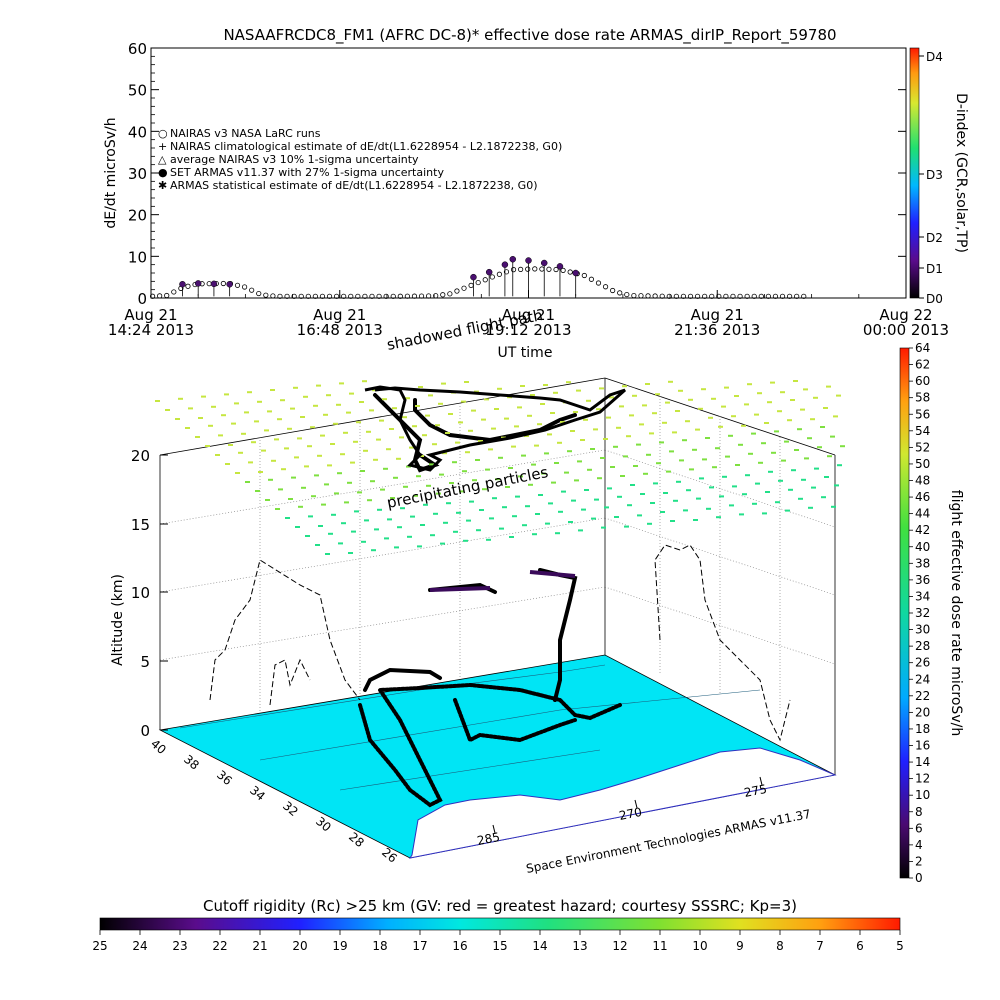 This screenshot has height=1000, width=1000. What do you see at coordinates (922, 580) in the screenshot?
I see `dose-rate-tick-label: 36` at bounding box center [922, 580].